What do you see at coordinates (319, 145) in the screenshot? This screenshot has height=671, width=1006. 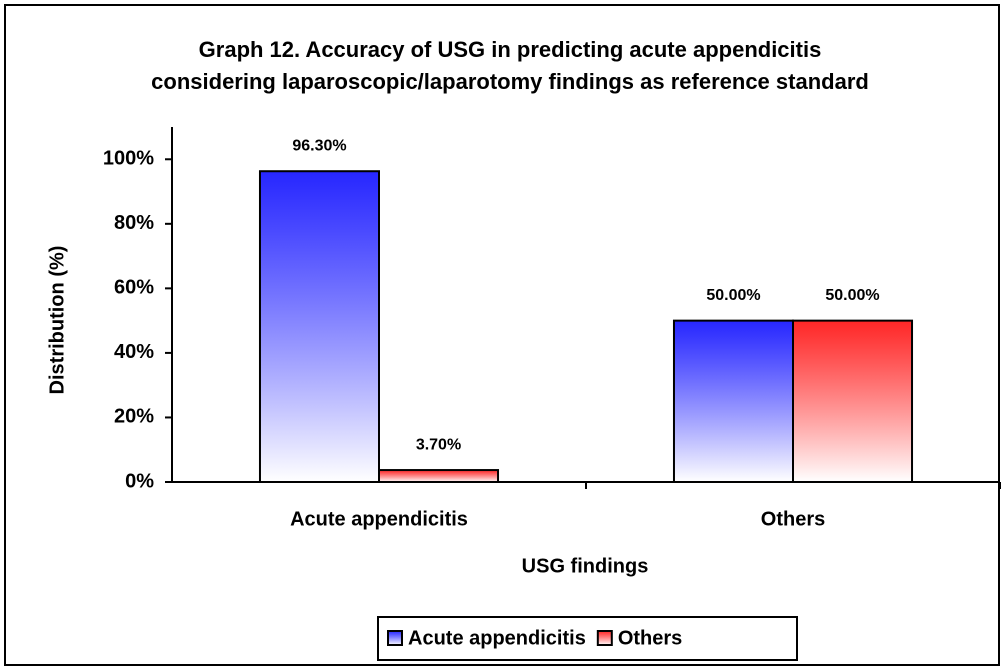 I see `data-label: 96.30%` at bounding box center [319, 145].